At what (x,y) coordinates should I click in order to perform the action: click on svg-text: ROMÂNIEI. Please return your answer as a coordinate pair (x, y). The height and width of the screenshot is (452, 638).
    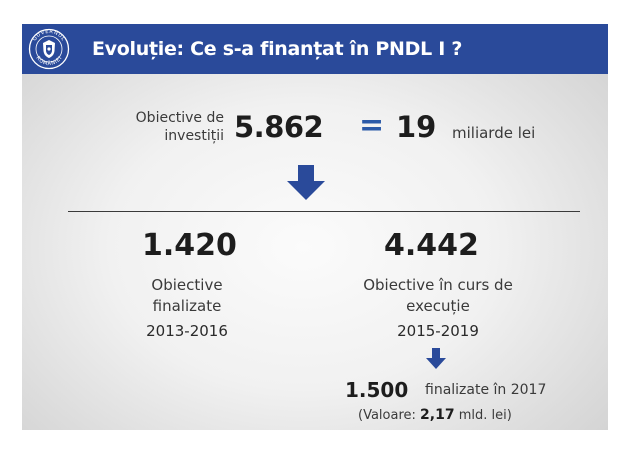
    Looking at the image, I should click on (48, 61).